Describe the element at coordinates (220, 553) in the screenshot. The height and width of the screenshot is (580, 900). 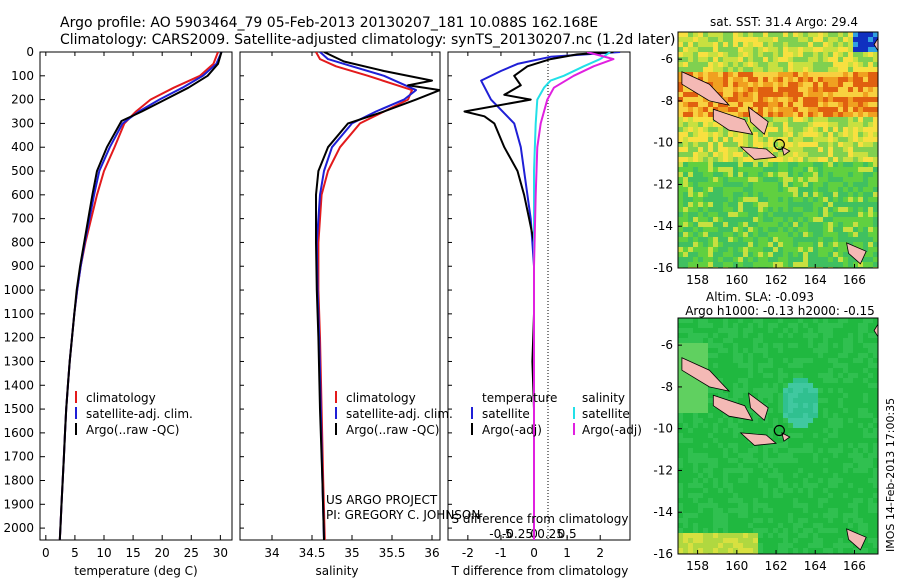
I see `x-tick-label: 30` at that location.